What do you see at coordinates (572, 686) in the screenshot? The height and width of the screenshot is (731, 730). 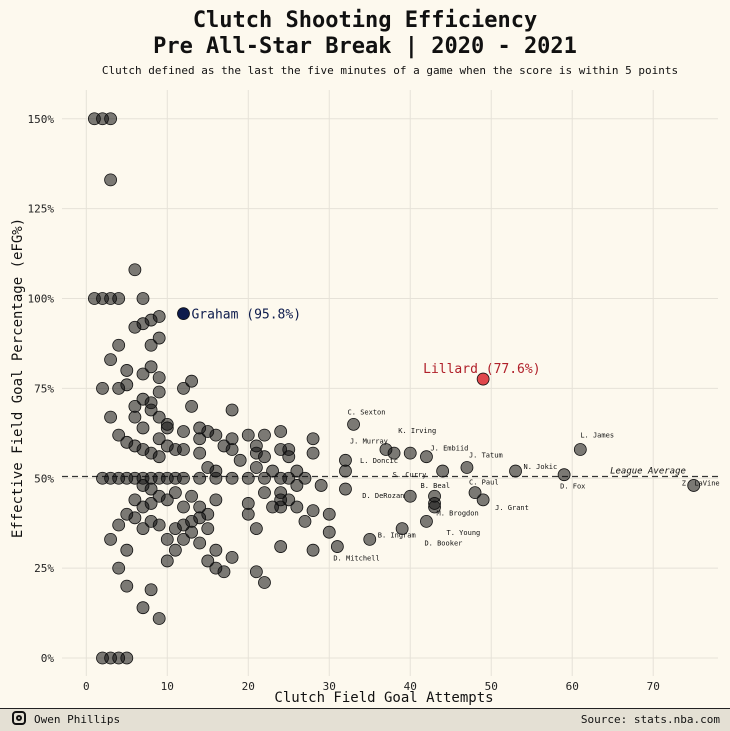 I see `x-tick-label: 60` at bounding box center [572, 686].